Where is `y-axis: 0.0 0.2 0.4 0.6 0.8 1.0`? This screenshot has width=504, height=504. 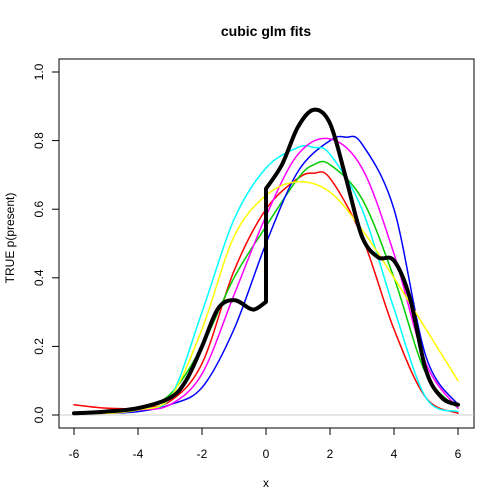
y-axis: 0.0 0.2 0.4 0.6 0.8 1.0 is located at coordinates (46, 243).